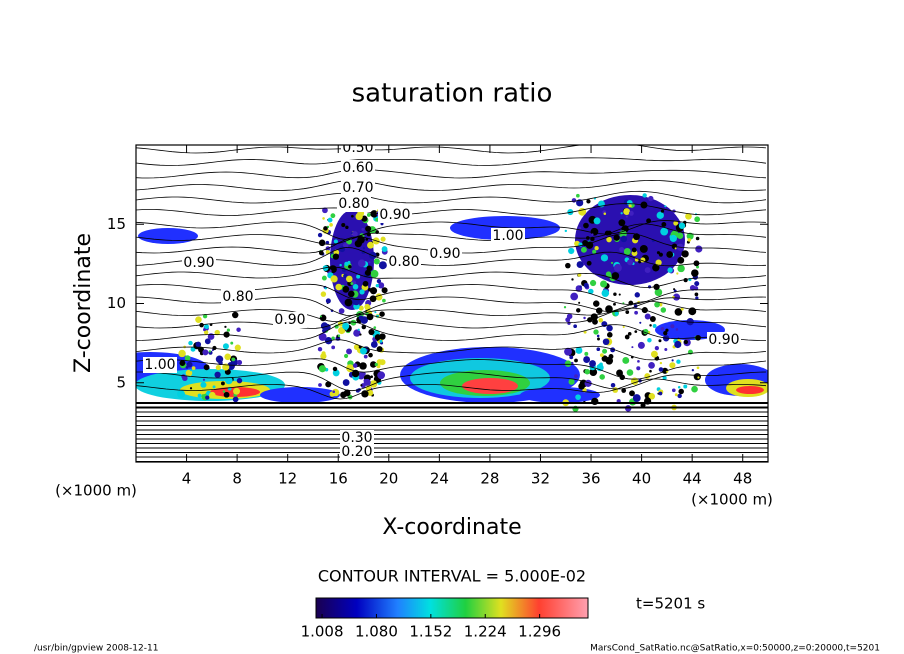 This screenshot has height=654, width=904. I want to click on x-tick-label: 32, so click(540, 479).